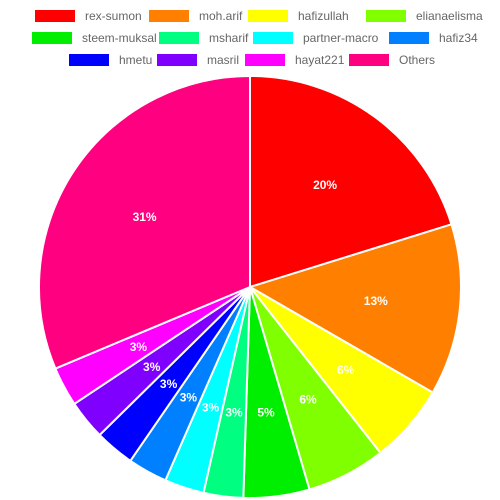 This screenshot has width=500, height=500. I want to click on legend-label: hayat221, so click(320, 60).